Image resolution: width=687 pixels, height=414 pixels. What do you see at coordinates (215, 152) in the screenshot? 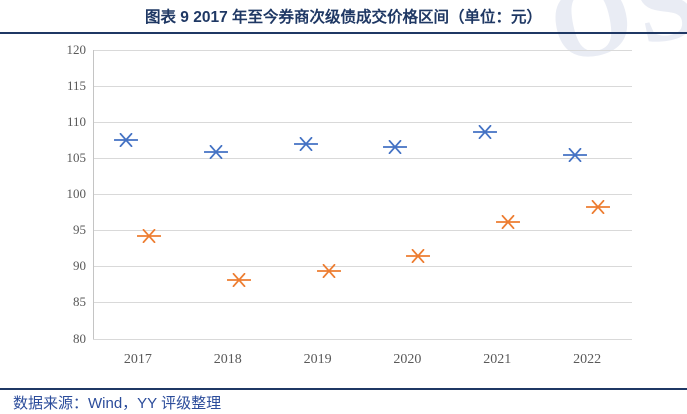
I see `marker-series-blue-upper-2018` at bounding box center [215, 152].